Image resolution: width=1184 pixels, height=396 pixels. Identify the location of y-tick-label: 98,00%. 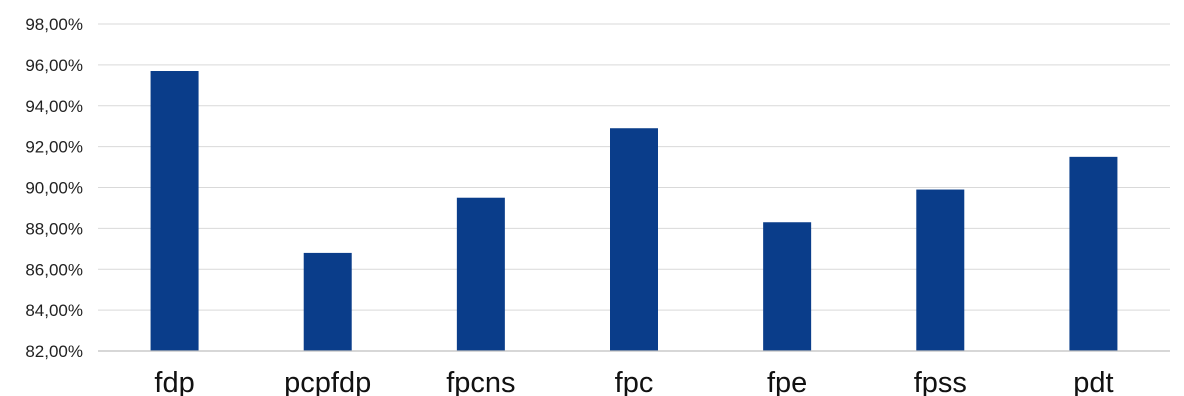
(54, 24).